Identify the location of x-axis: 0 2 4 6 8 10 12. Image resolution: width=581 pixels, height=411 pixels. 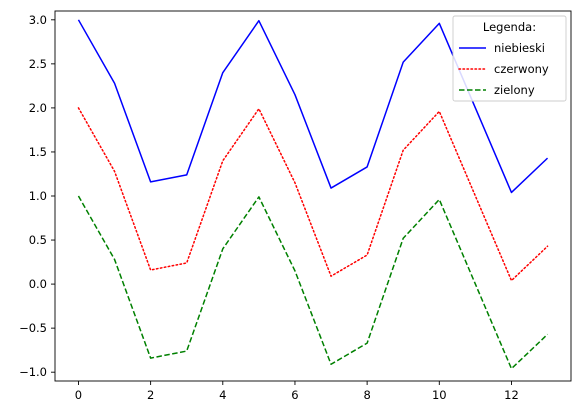
(297, 391).